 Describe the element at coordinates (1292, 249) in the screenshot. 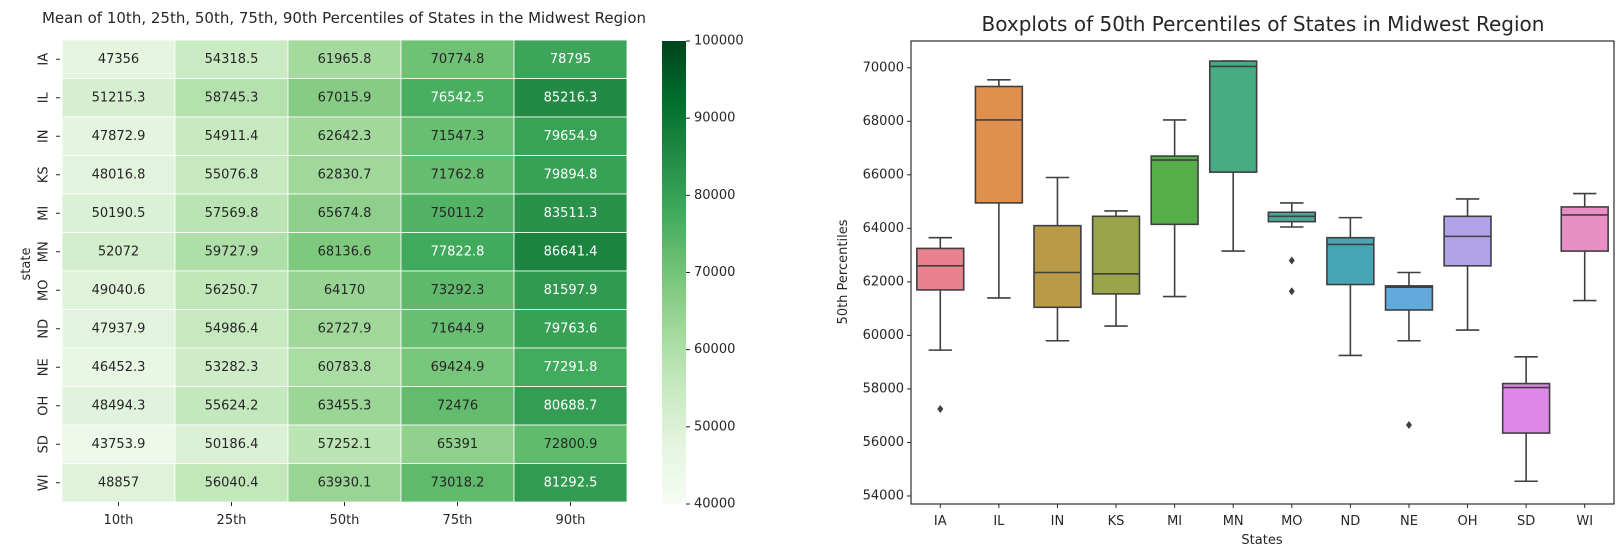

I see `box-mo` at that location.